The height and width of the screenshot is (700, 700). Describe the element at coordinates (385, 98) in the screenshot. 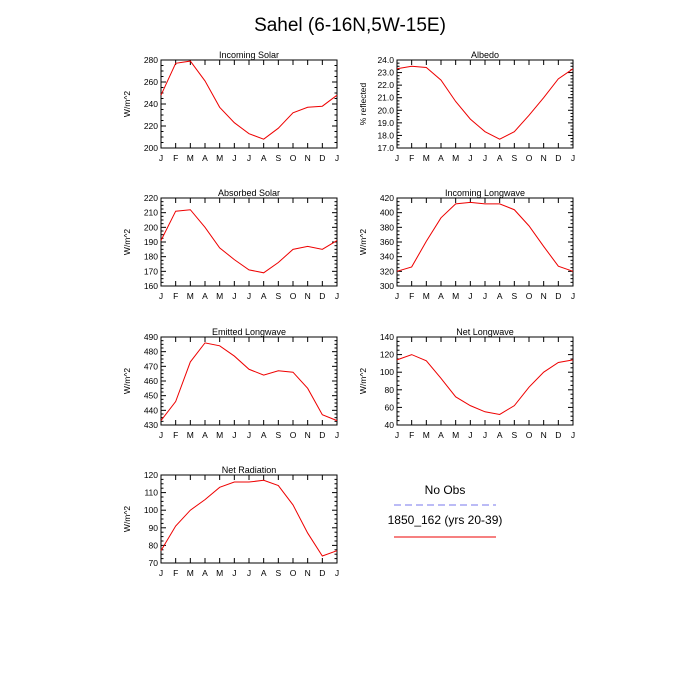

I see `y-tick-label: 21.0` at that location.